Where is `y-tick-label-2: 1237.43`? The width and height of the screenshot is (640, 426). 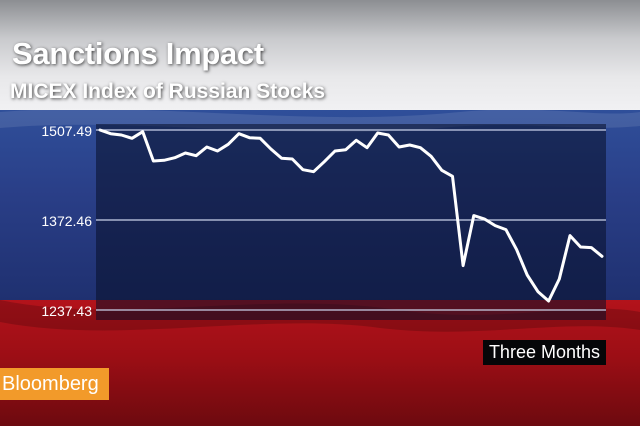 y-tick-label-2: 1237.43 is located at coordinates (66, 311).